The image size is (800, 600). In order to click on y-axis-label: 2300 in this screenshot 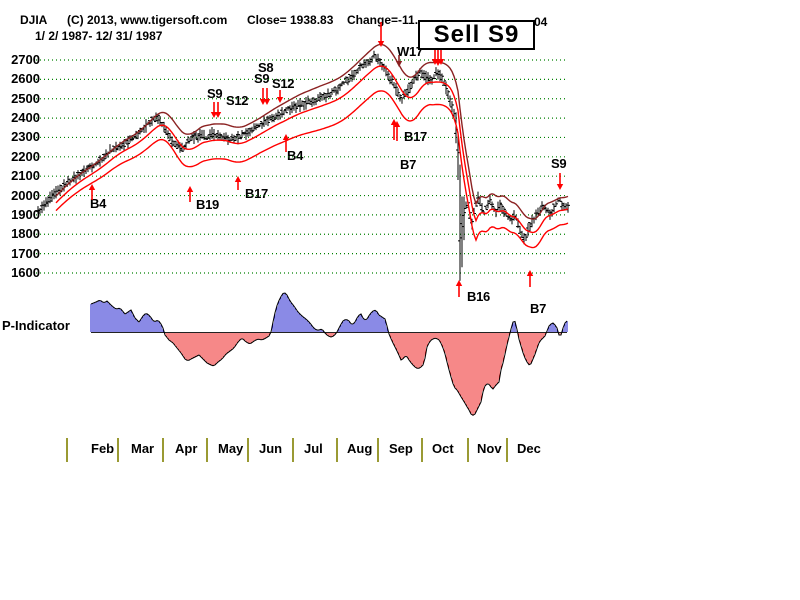, I will do `click(25, 137)`.